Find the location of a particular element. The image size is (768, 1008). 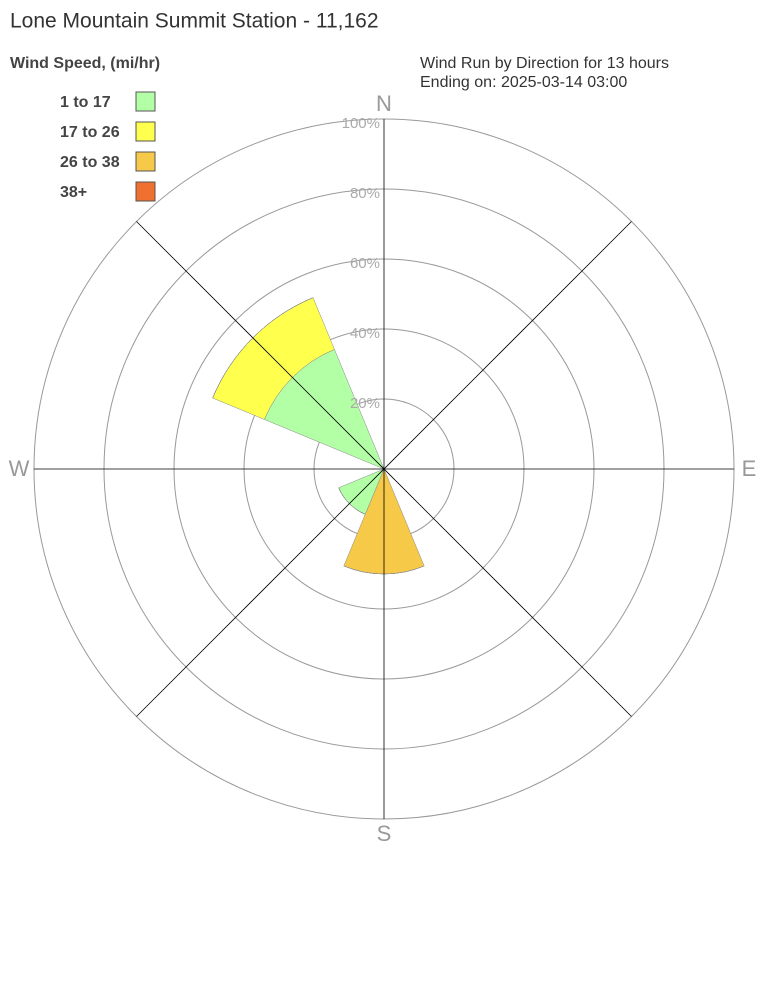

r-tick-label: 40% is located at coordinates (365, 333).